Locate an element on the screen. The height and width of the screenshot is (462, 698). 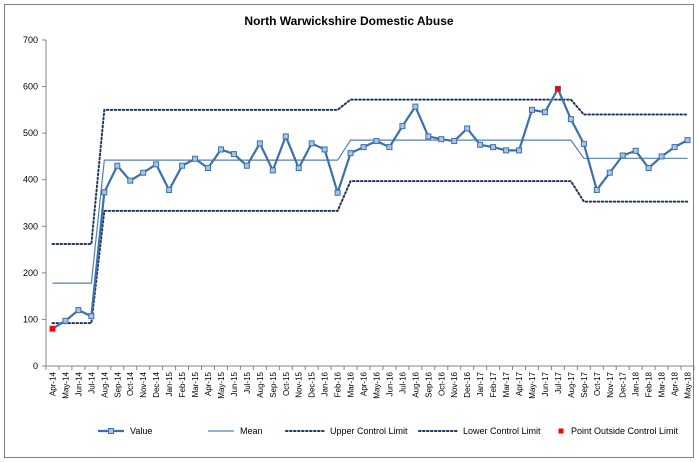
x-tick-label: Jul-16 is located at coordinates (402, 382).